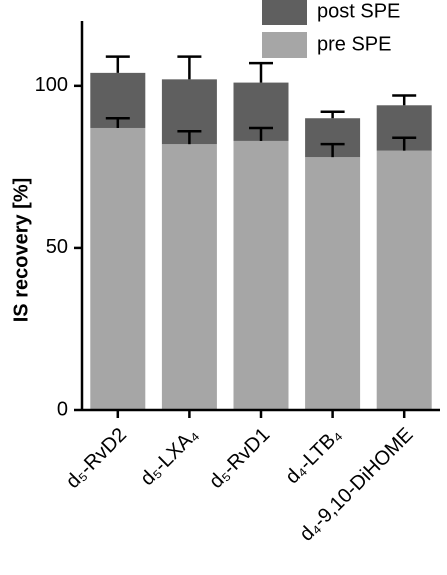 This screenshot has width=447, height=575. Describe the element at coordinates (354, 44) in the screenshot. I see `legend-label: pre SPE` at that location.